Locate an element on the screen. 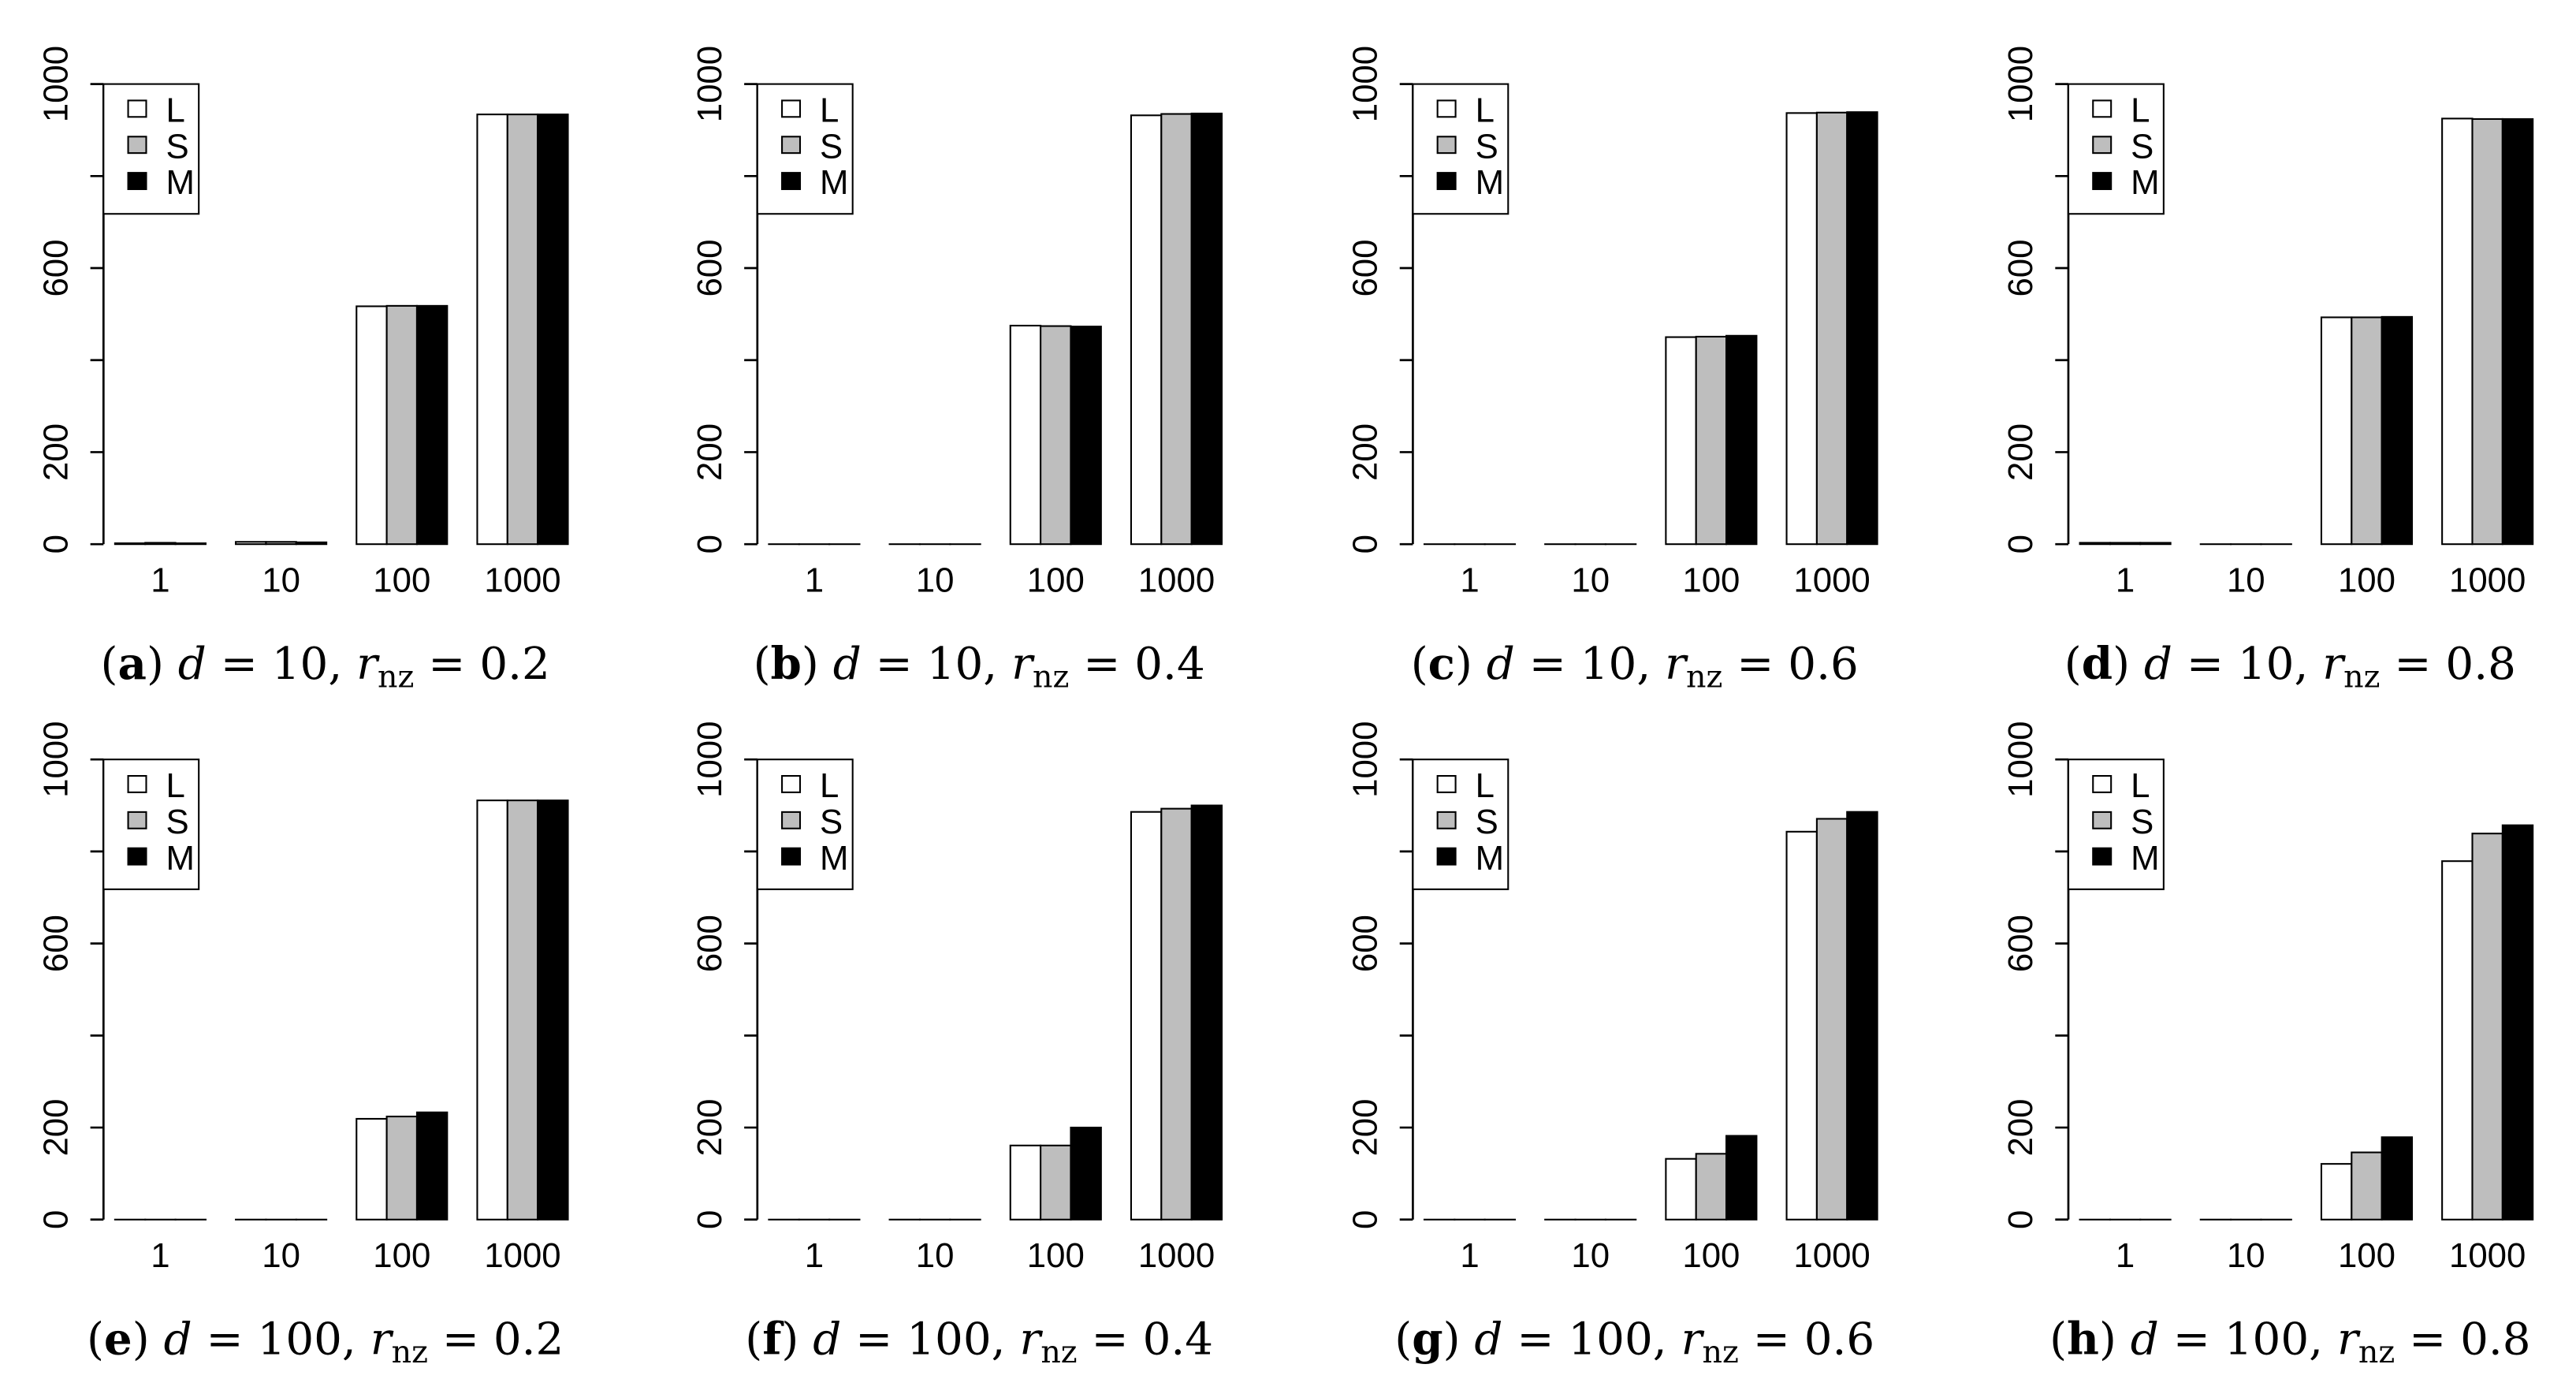 The width and height of the screenshot is (2576, 1394). caption-r-symbol: r is located at coordinates (382, 1340).